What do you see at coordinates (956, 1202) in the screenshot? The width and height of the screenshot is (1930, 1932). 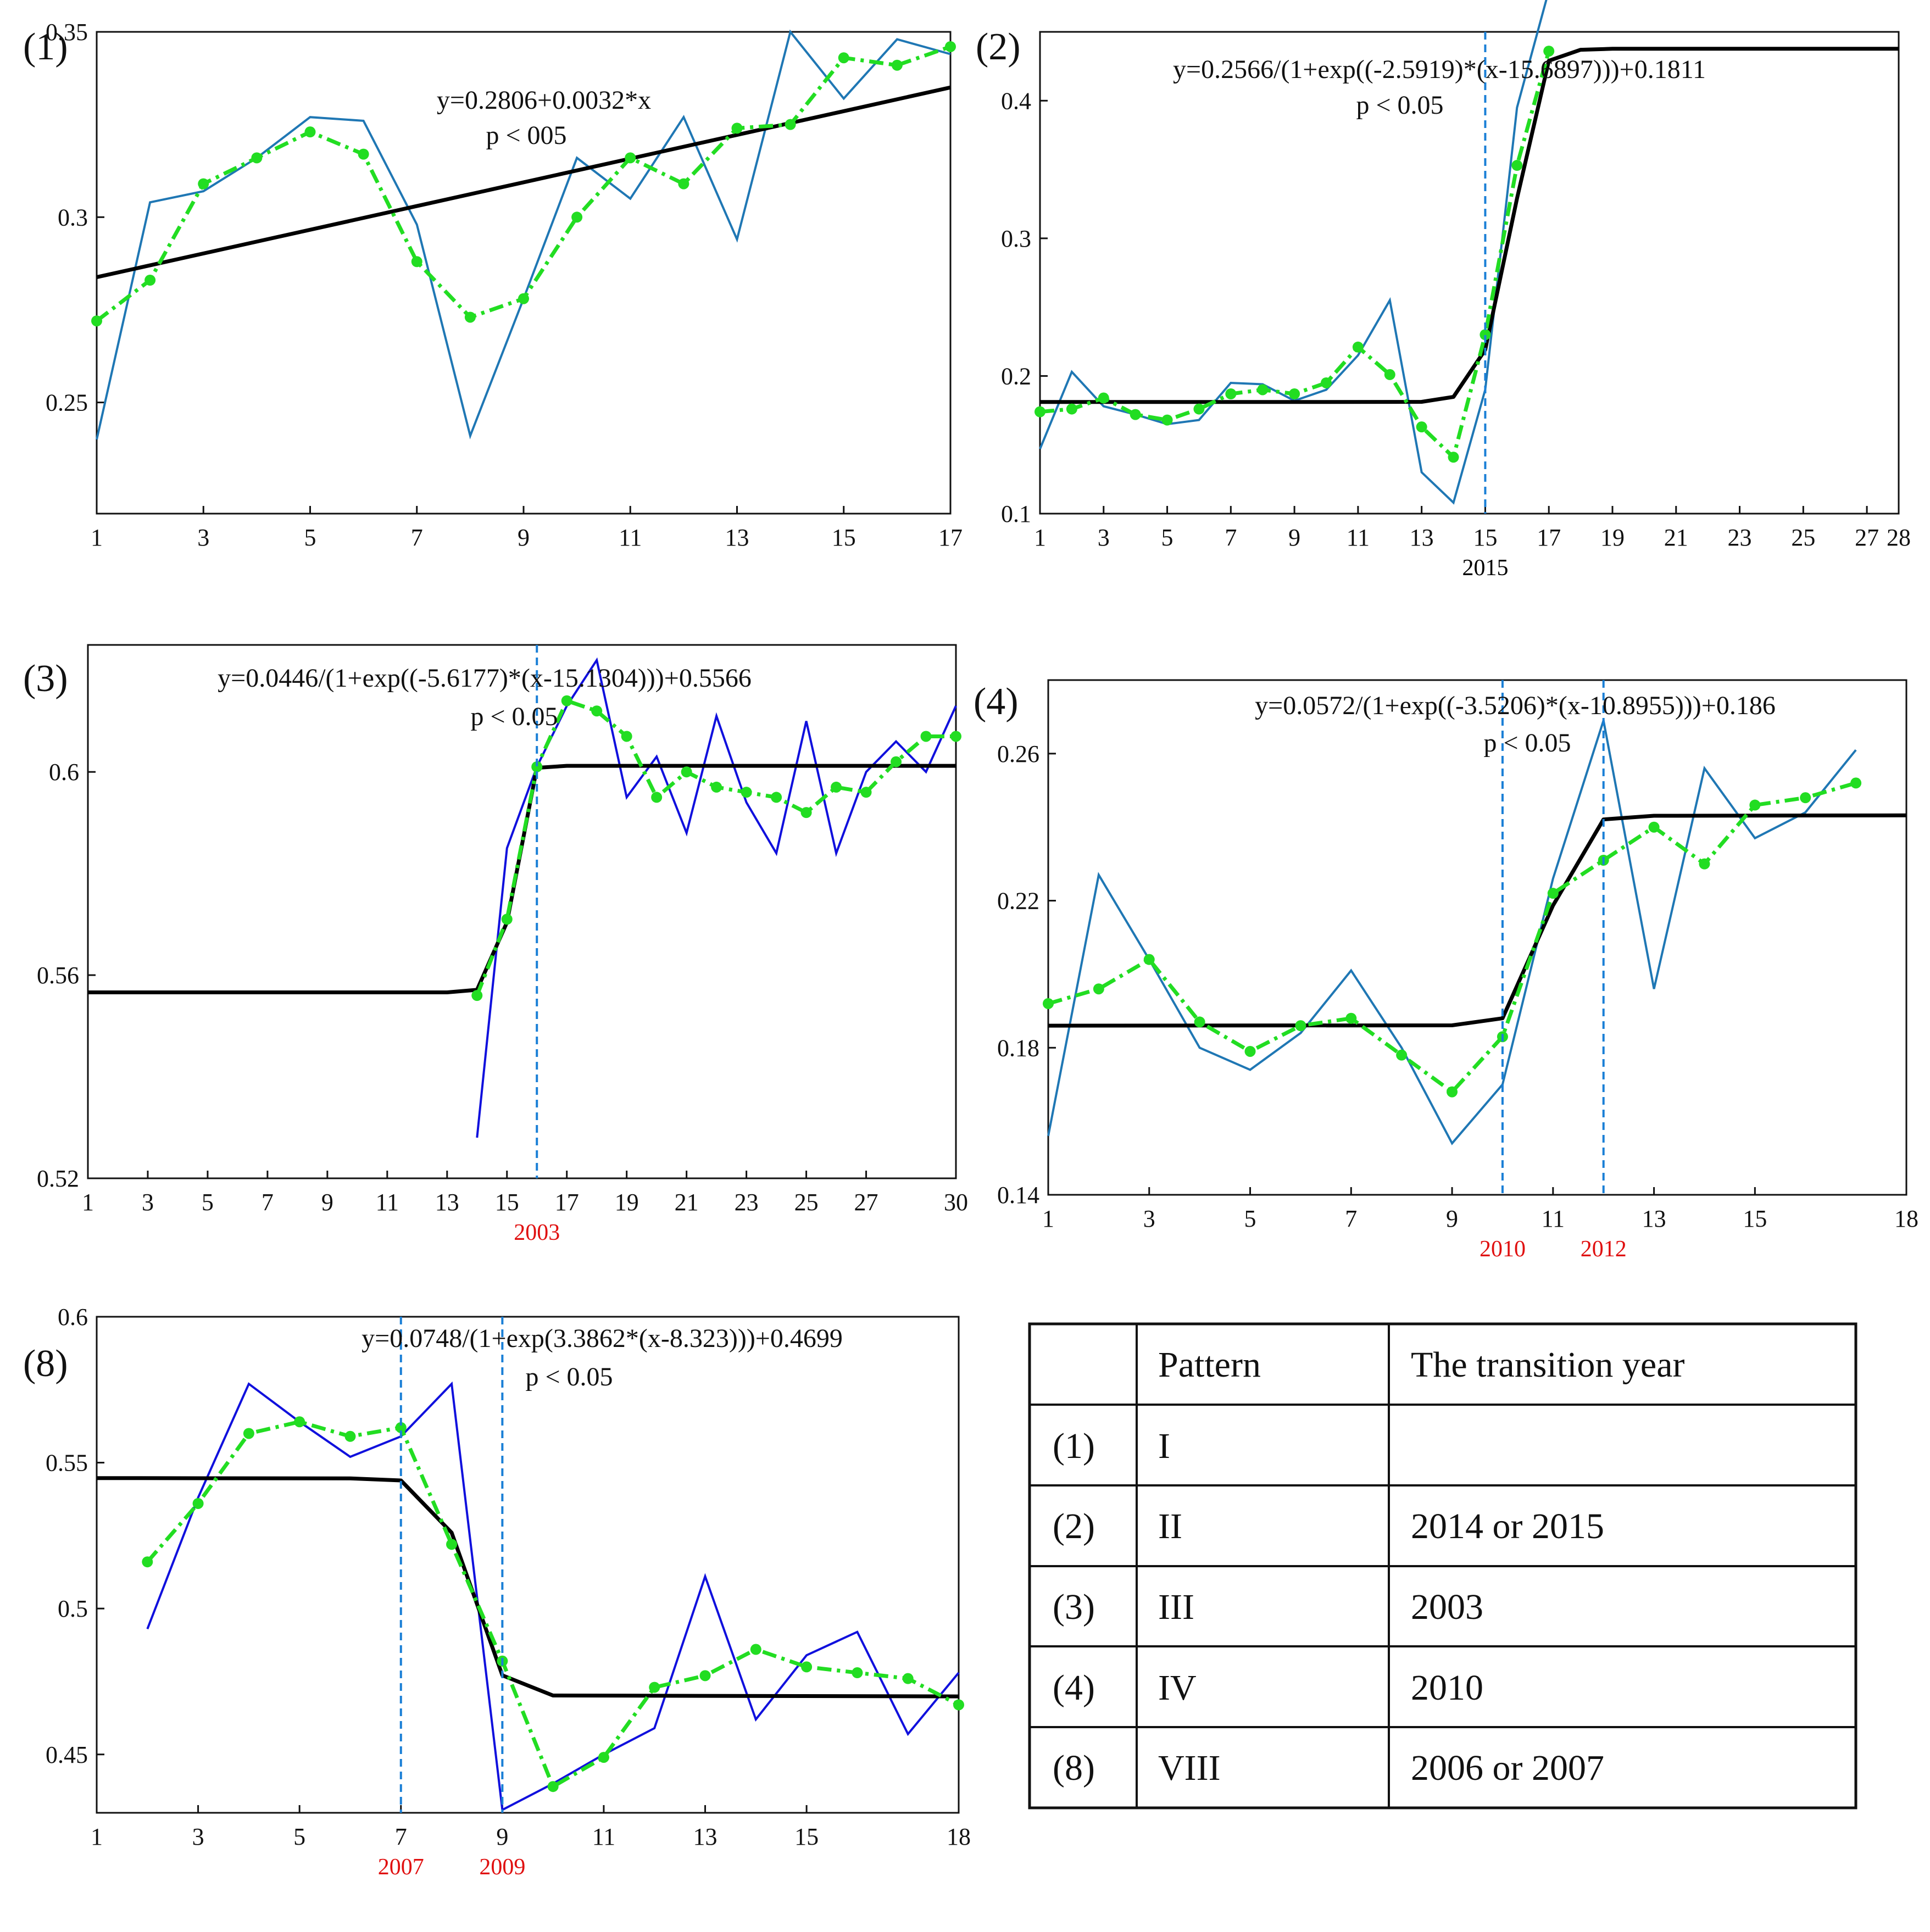 I see `x-tick-label: 30` at bounding box center [956, 1202].